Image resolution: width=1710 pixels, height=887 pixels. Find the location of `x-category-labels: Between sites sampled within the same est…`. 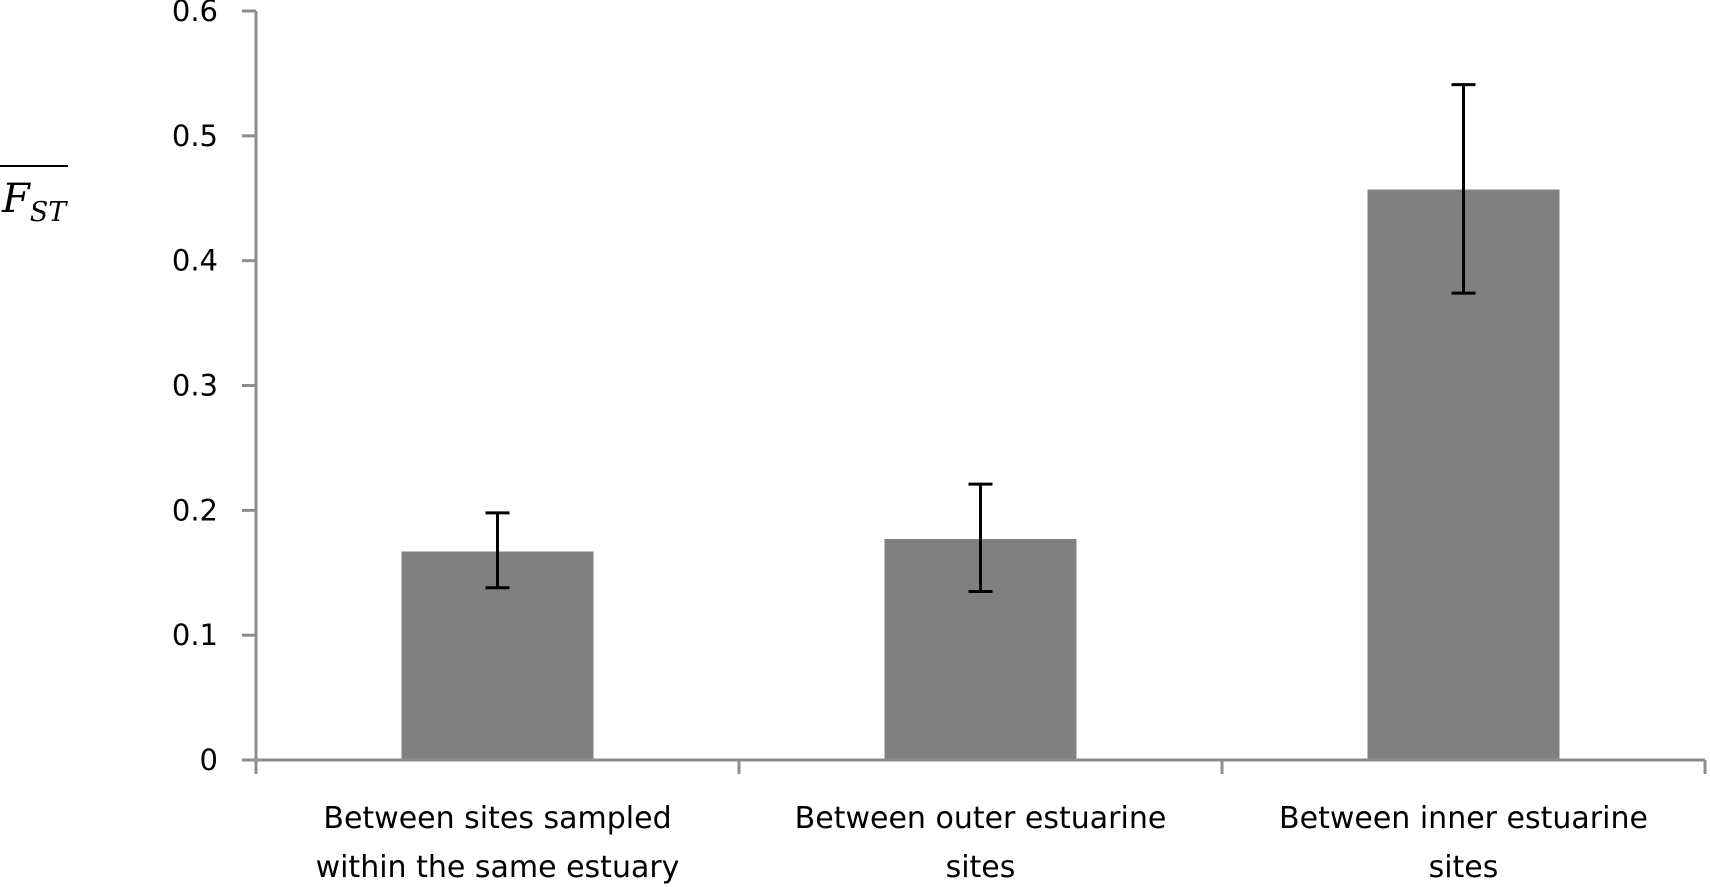

x-category-labels: Between sites sampled within the same est… is located at coordinates (982, 843).